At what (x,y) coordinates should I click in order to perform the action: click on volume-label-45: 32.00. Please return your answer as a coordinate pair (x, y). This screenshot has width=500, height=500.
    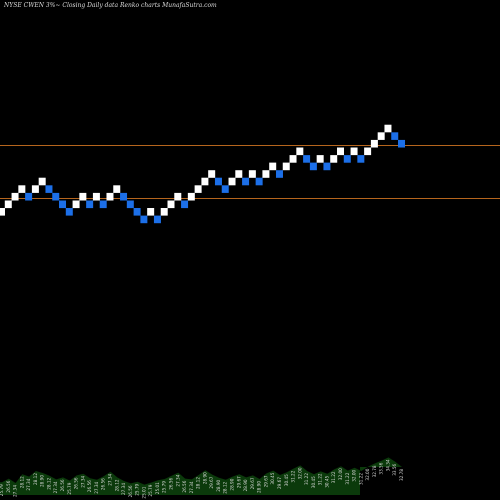
    Looking at the image, I should click on (299, 473).